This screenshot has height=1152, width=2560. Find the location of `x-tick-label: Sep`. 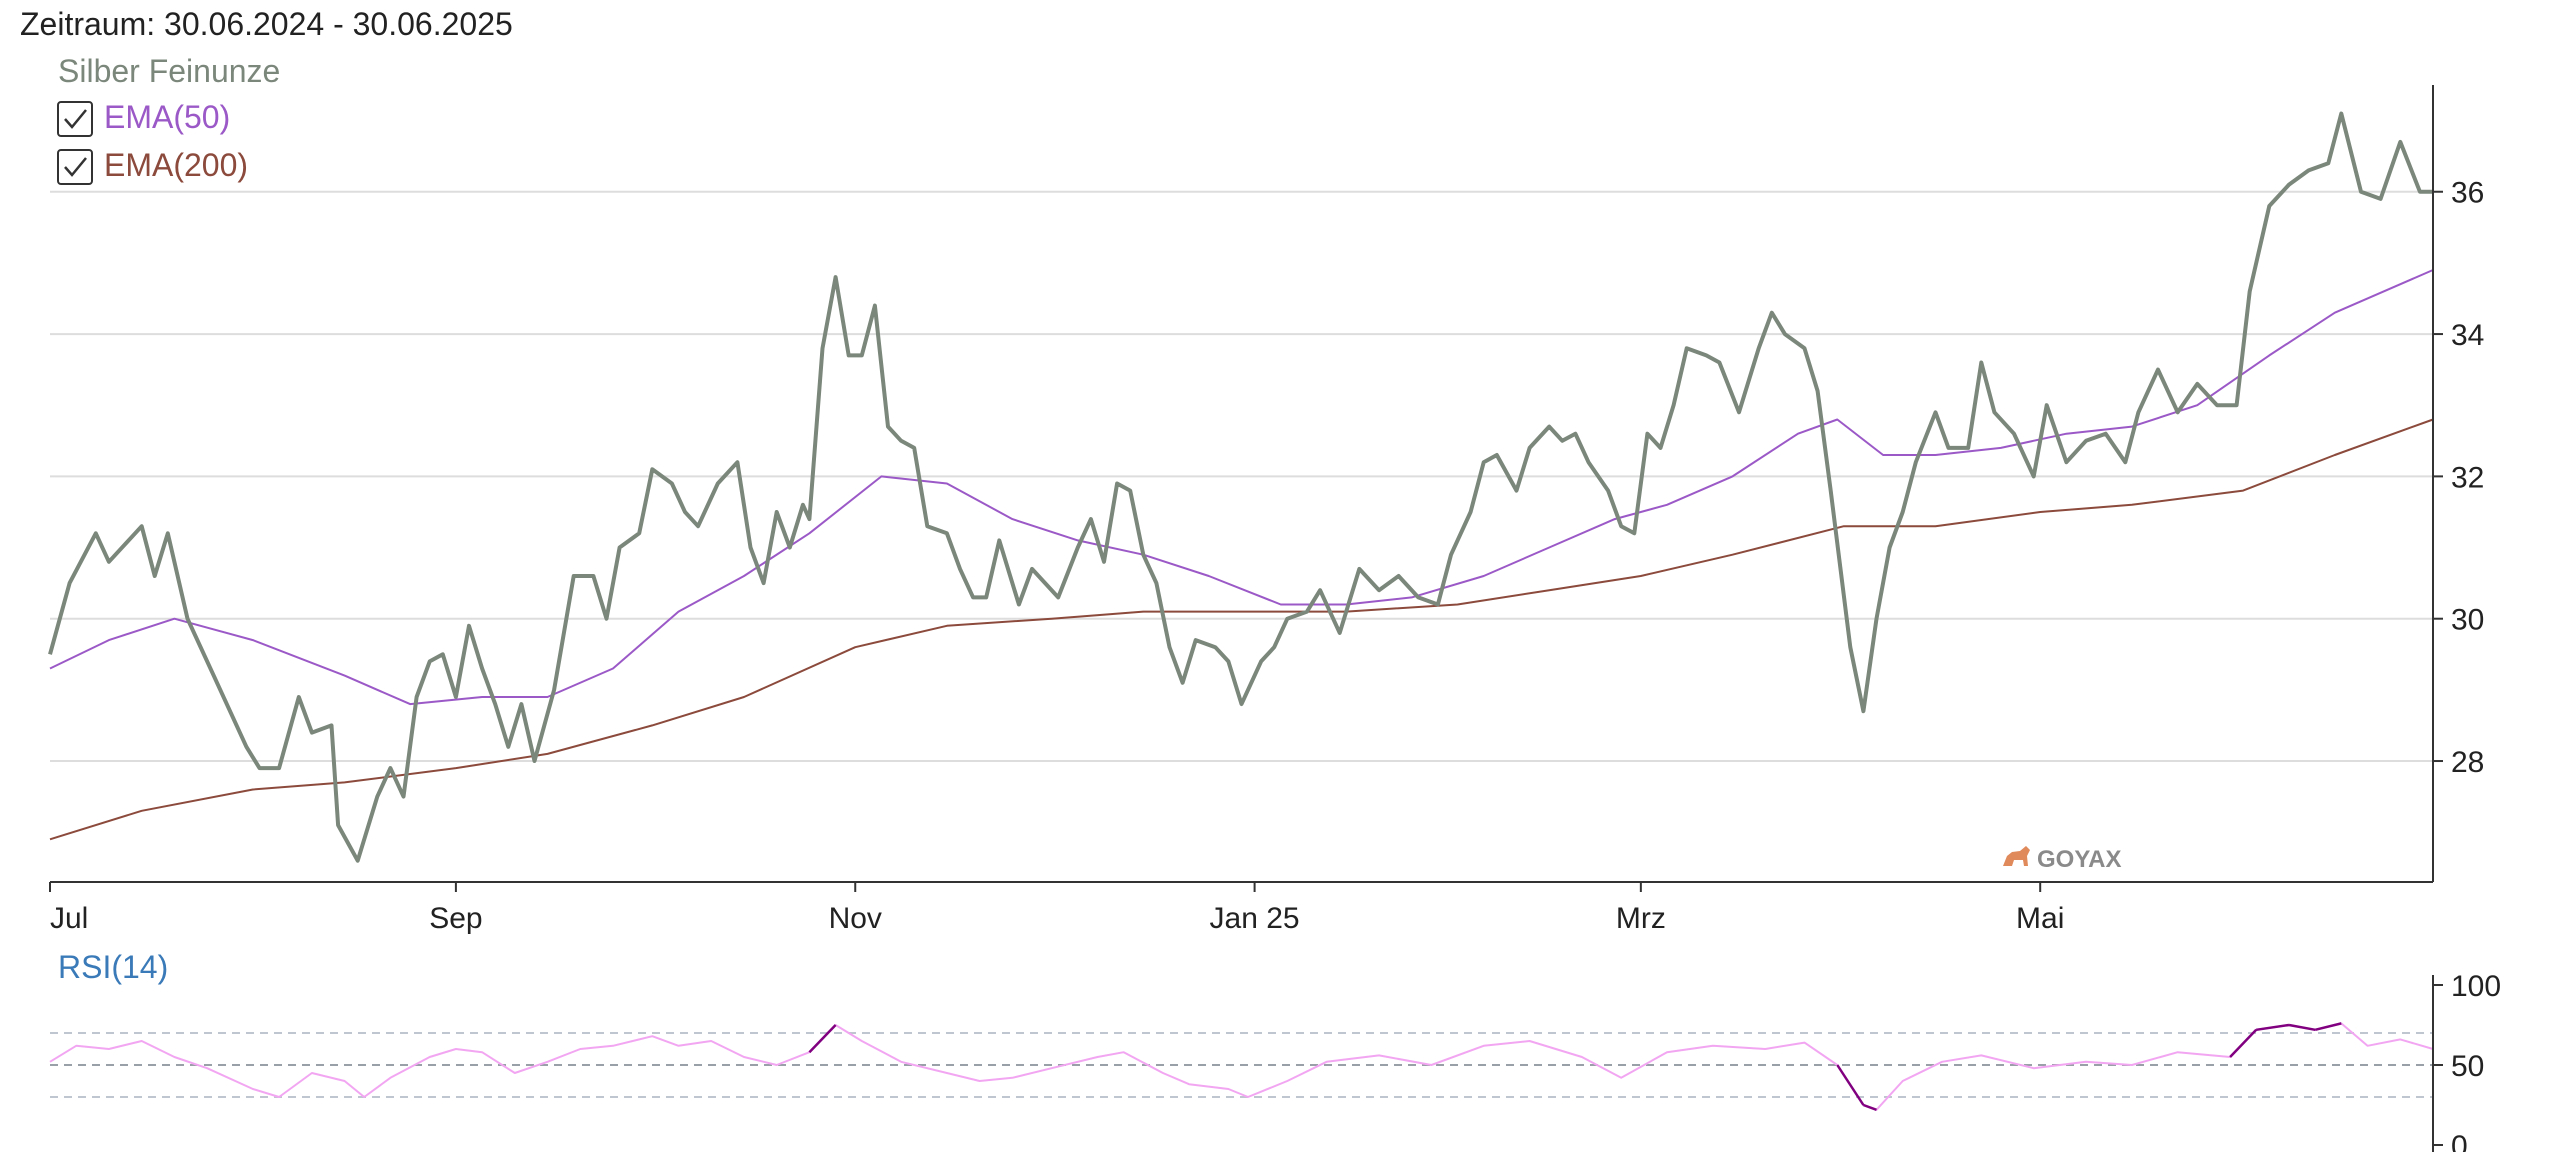

x-tick-label: Sep is located at coordinates (455, 918).